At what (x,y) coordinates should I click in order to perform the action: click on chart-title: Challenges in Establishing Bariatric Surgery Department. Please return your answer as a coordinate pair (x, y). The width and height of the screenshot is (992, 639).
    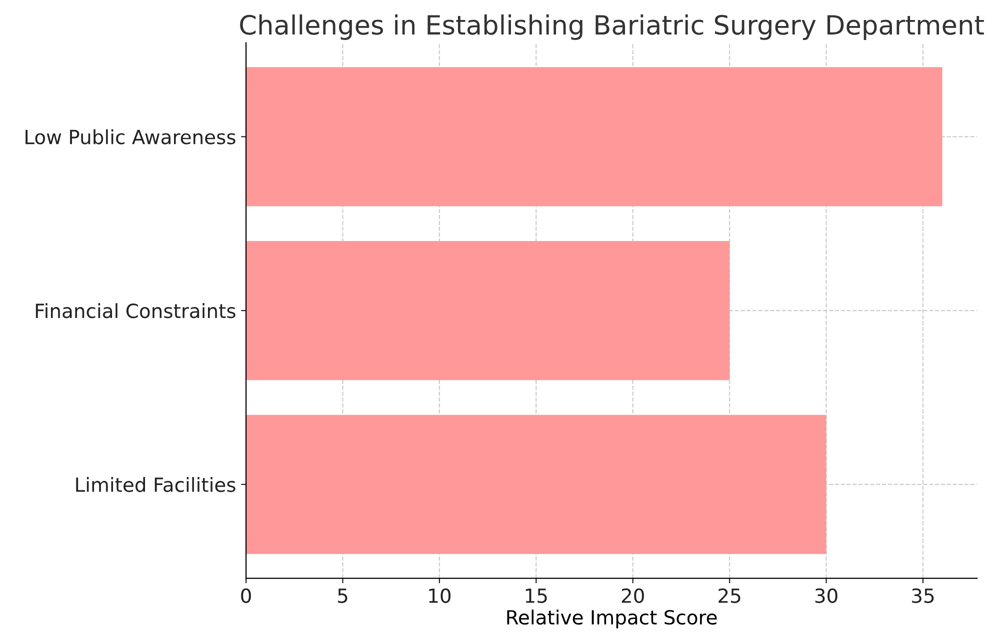
    Looking at the image, I should click on (612, 27).